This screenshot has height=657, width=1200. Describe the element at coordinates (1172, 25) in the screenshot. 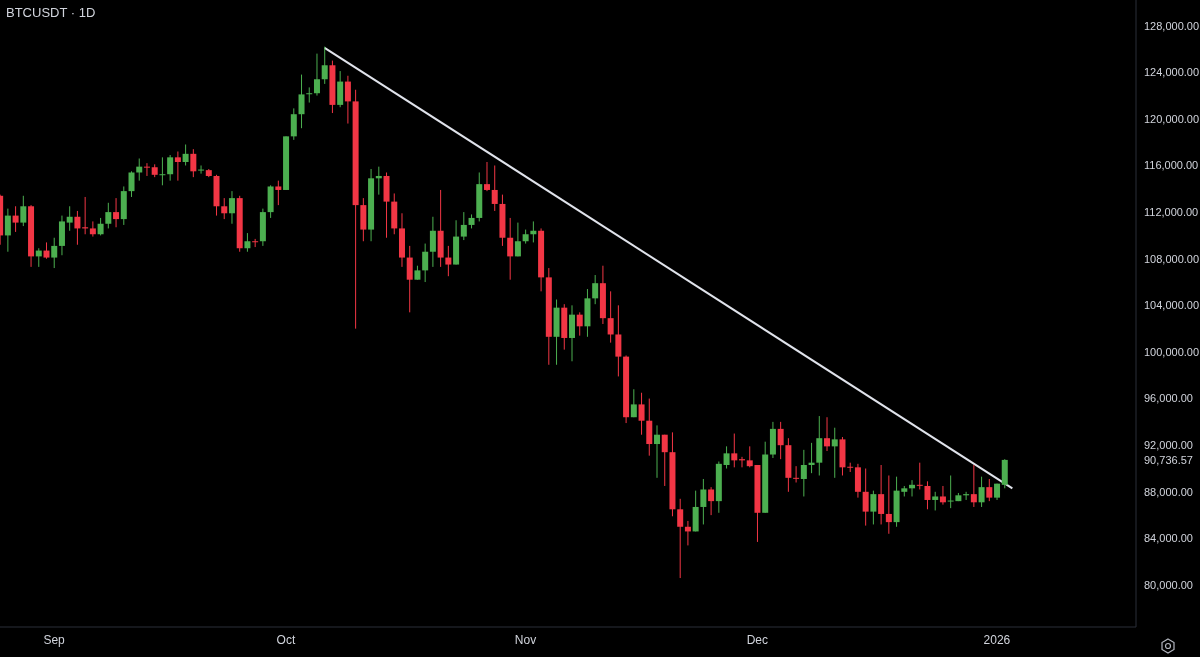

I see `y-tick-label: 128,000.00` at that location.